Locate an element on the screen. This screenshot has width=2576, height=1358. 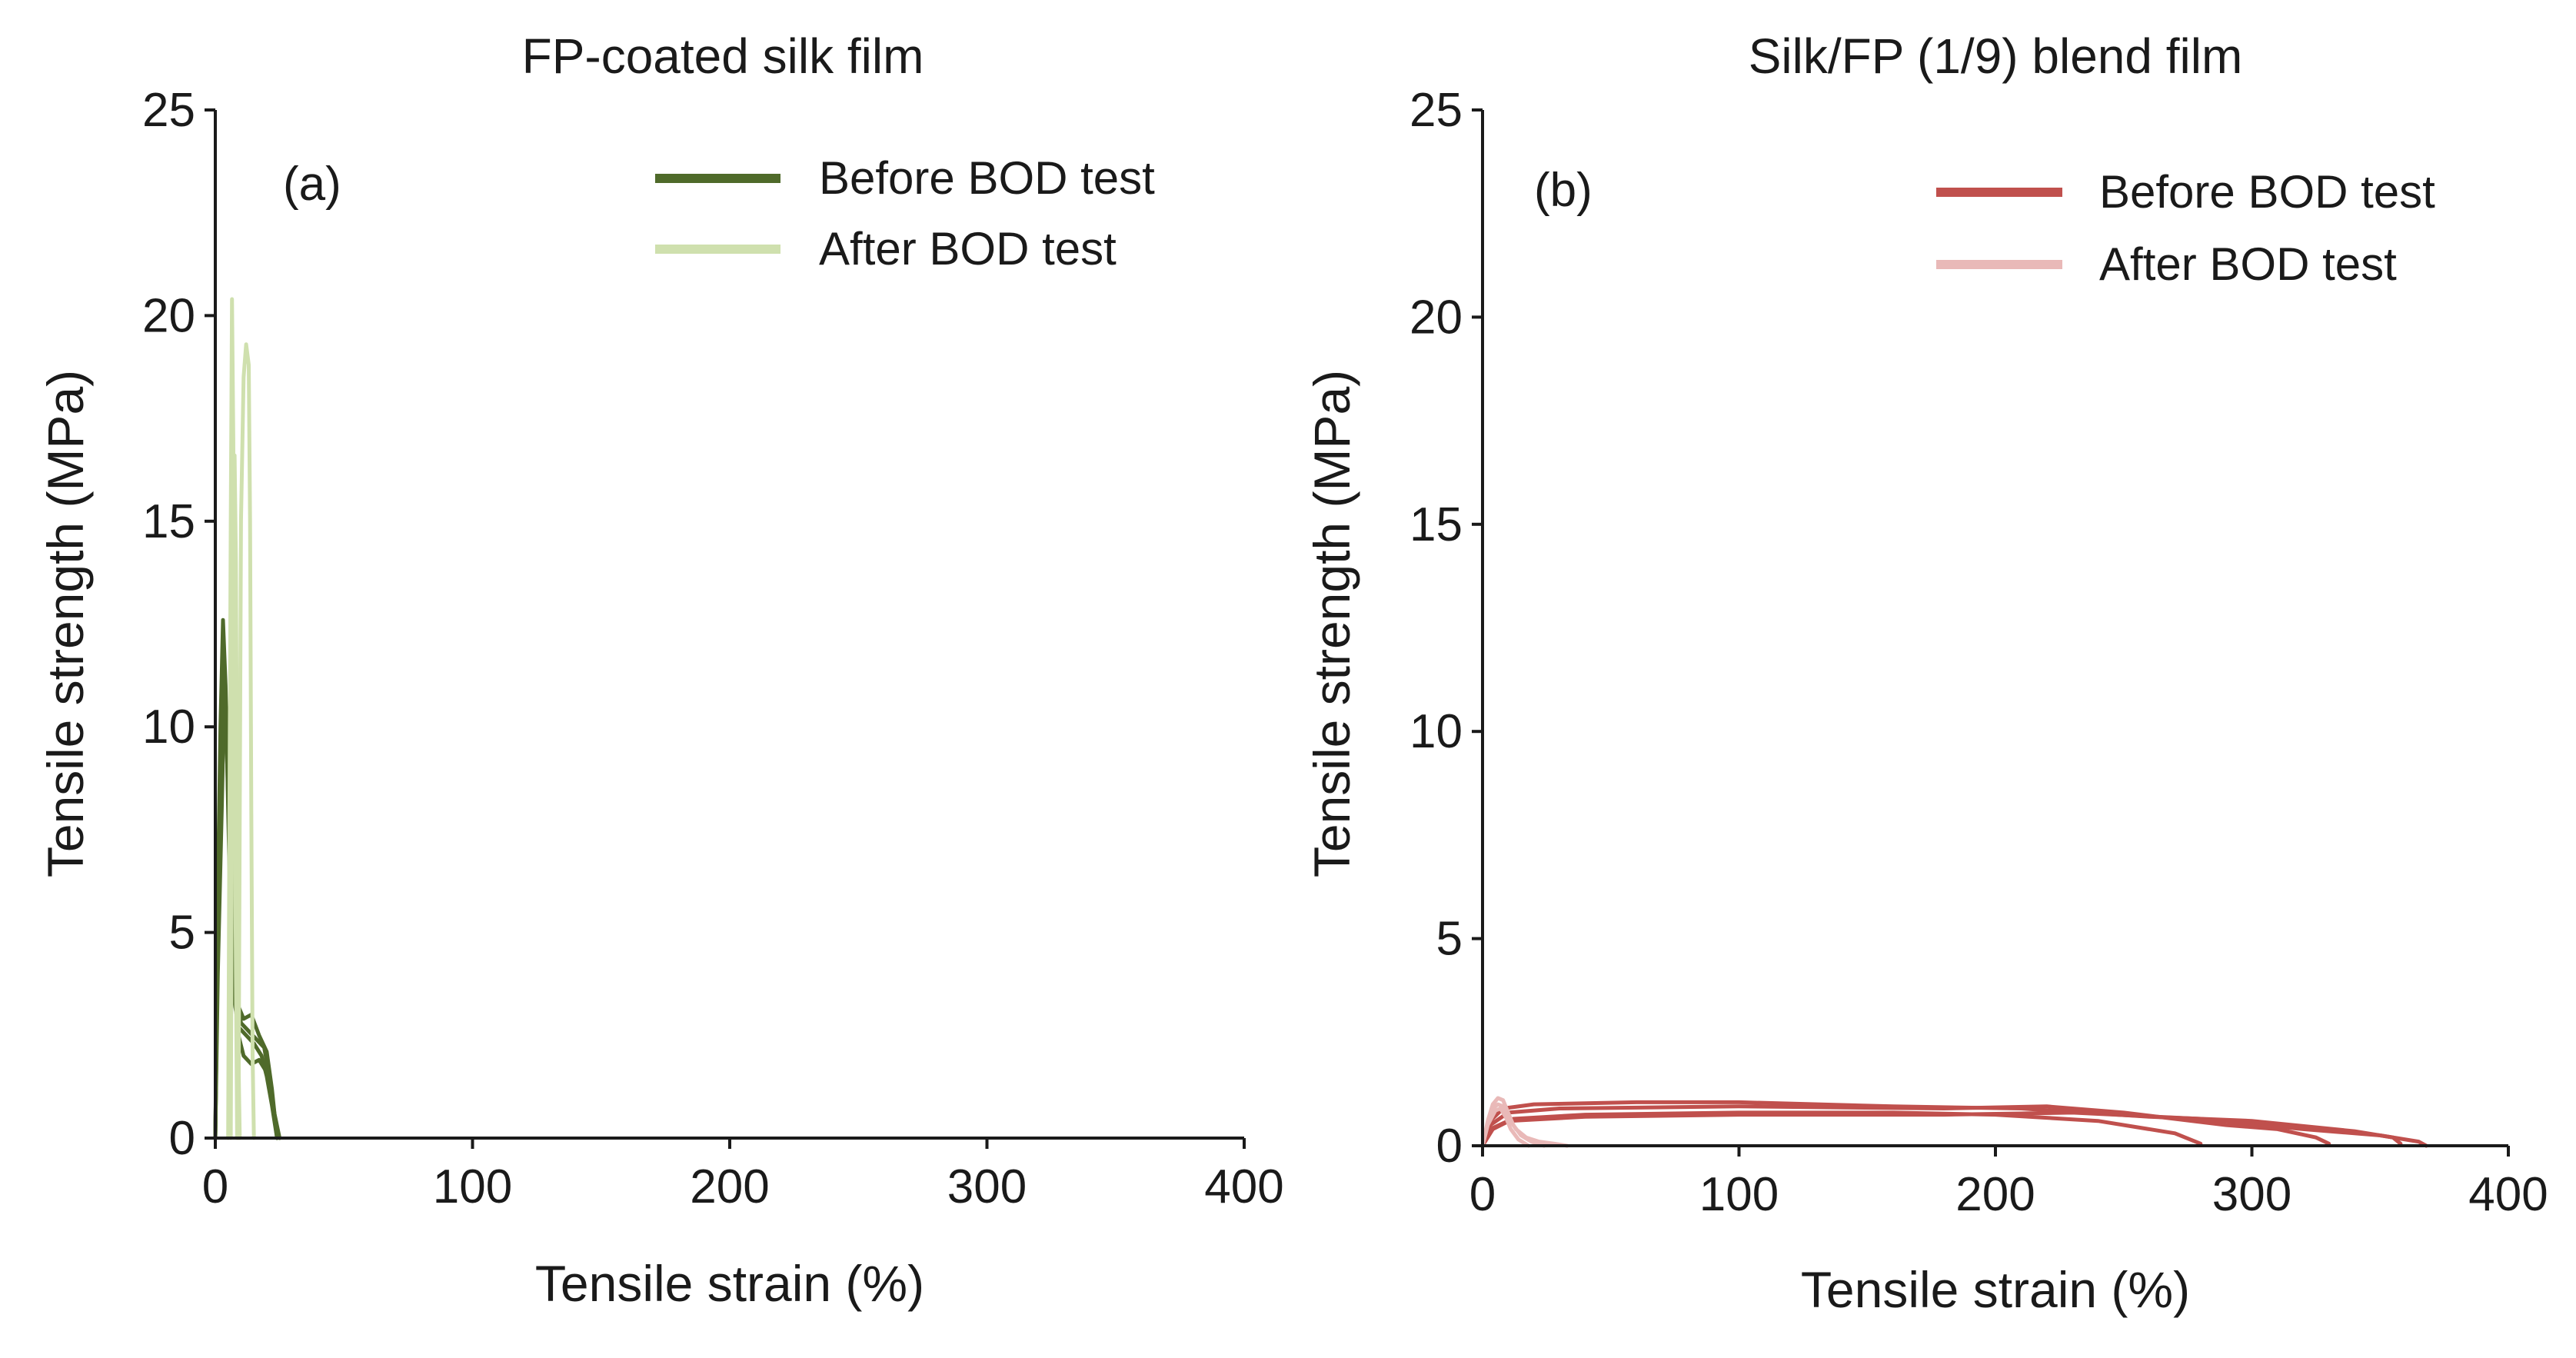
panel-label: (a) is located at coordinates (312, 184).